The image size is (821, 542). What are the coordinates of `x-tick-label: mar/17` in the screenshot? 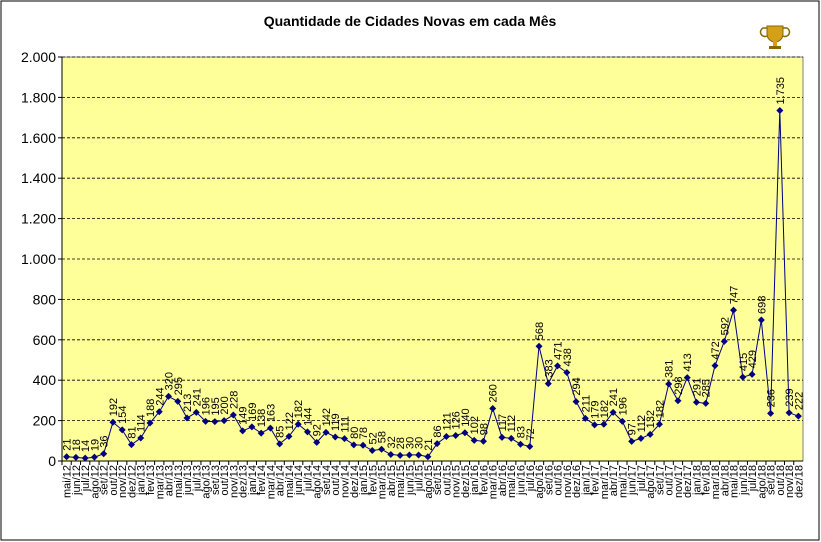 It's located at (605, 482).